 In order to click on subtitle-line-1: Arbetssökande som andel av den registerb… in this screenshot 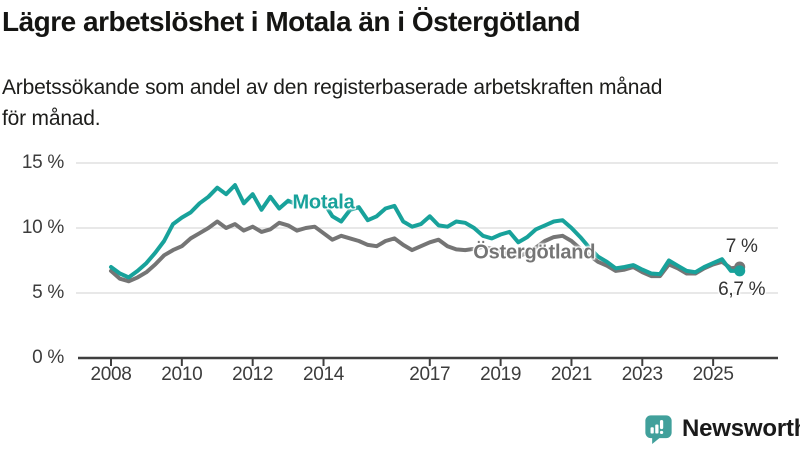, I will do `click(332, 87)`.